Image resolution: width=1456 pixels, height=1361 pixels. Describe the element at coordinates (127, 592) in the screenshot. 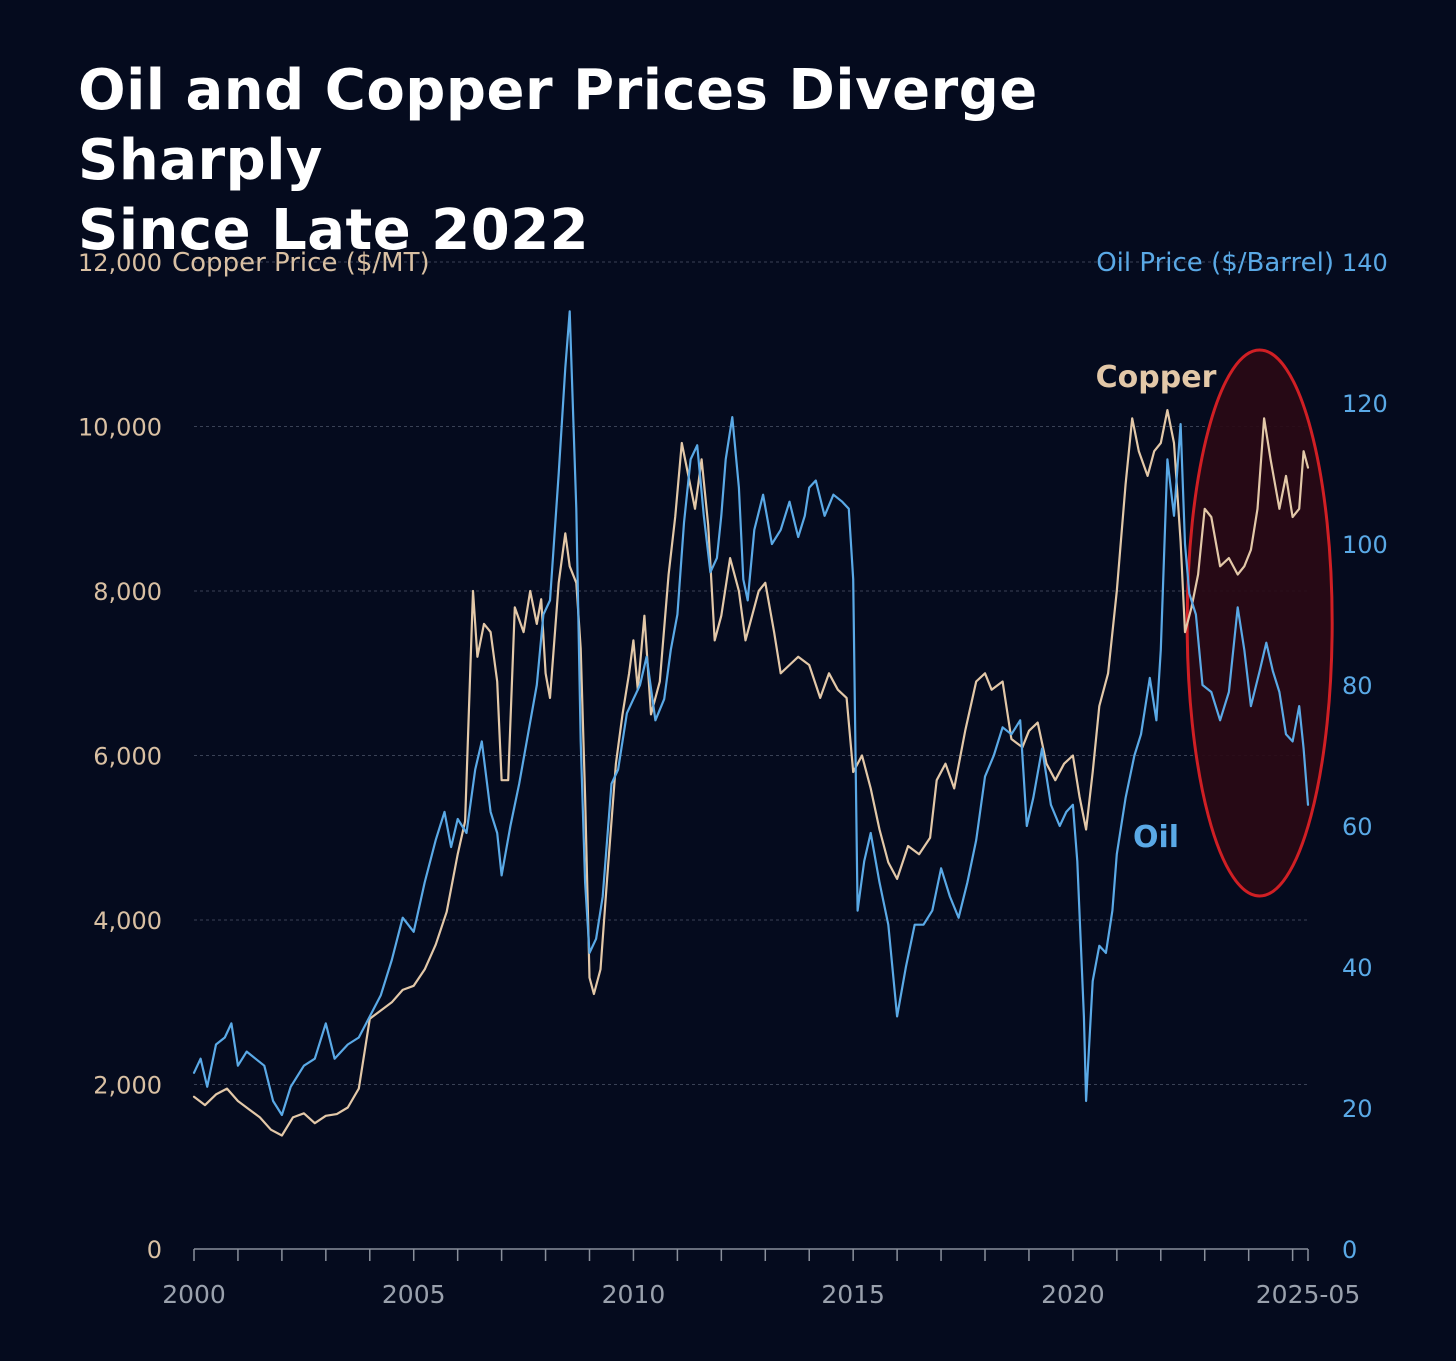

I see `y-left-tick-label: 8,000` at that location.